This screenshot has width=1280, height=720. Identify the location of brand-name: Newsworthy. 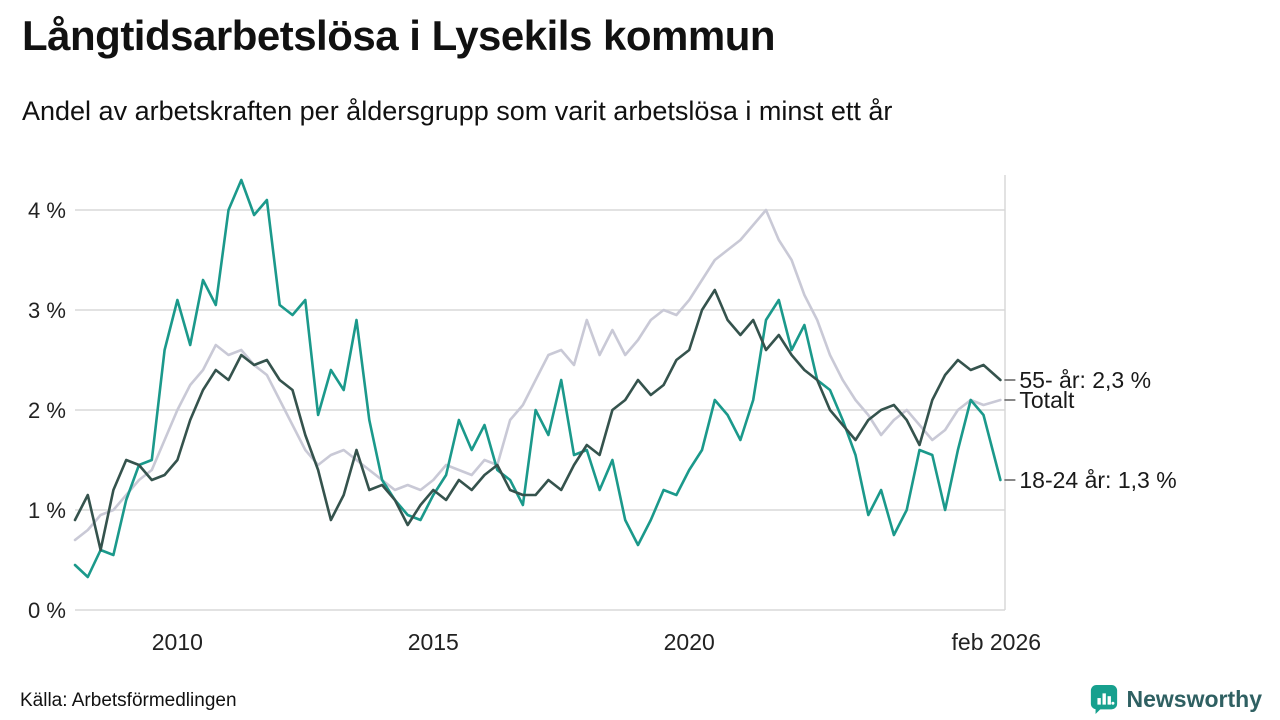
(1194, 698).